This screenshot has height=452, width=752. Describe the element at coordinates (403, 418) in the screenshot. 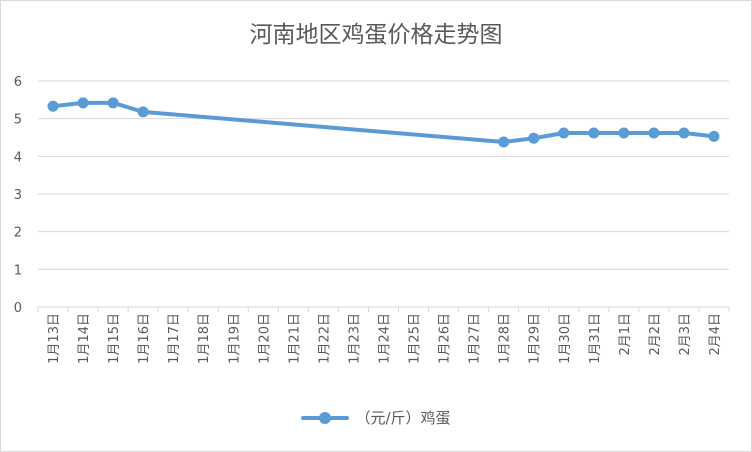

I see `legend-label: （元/斤）鸡蛋` at that location.